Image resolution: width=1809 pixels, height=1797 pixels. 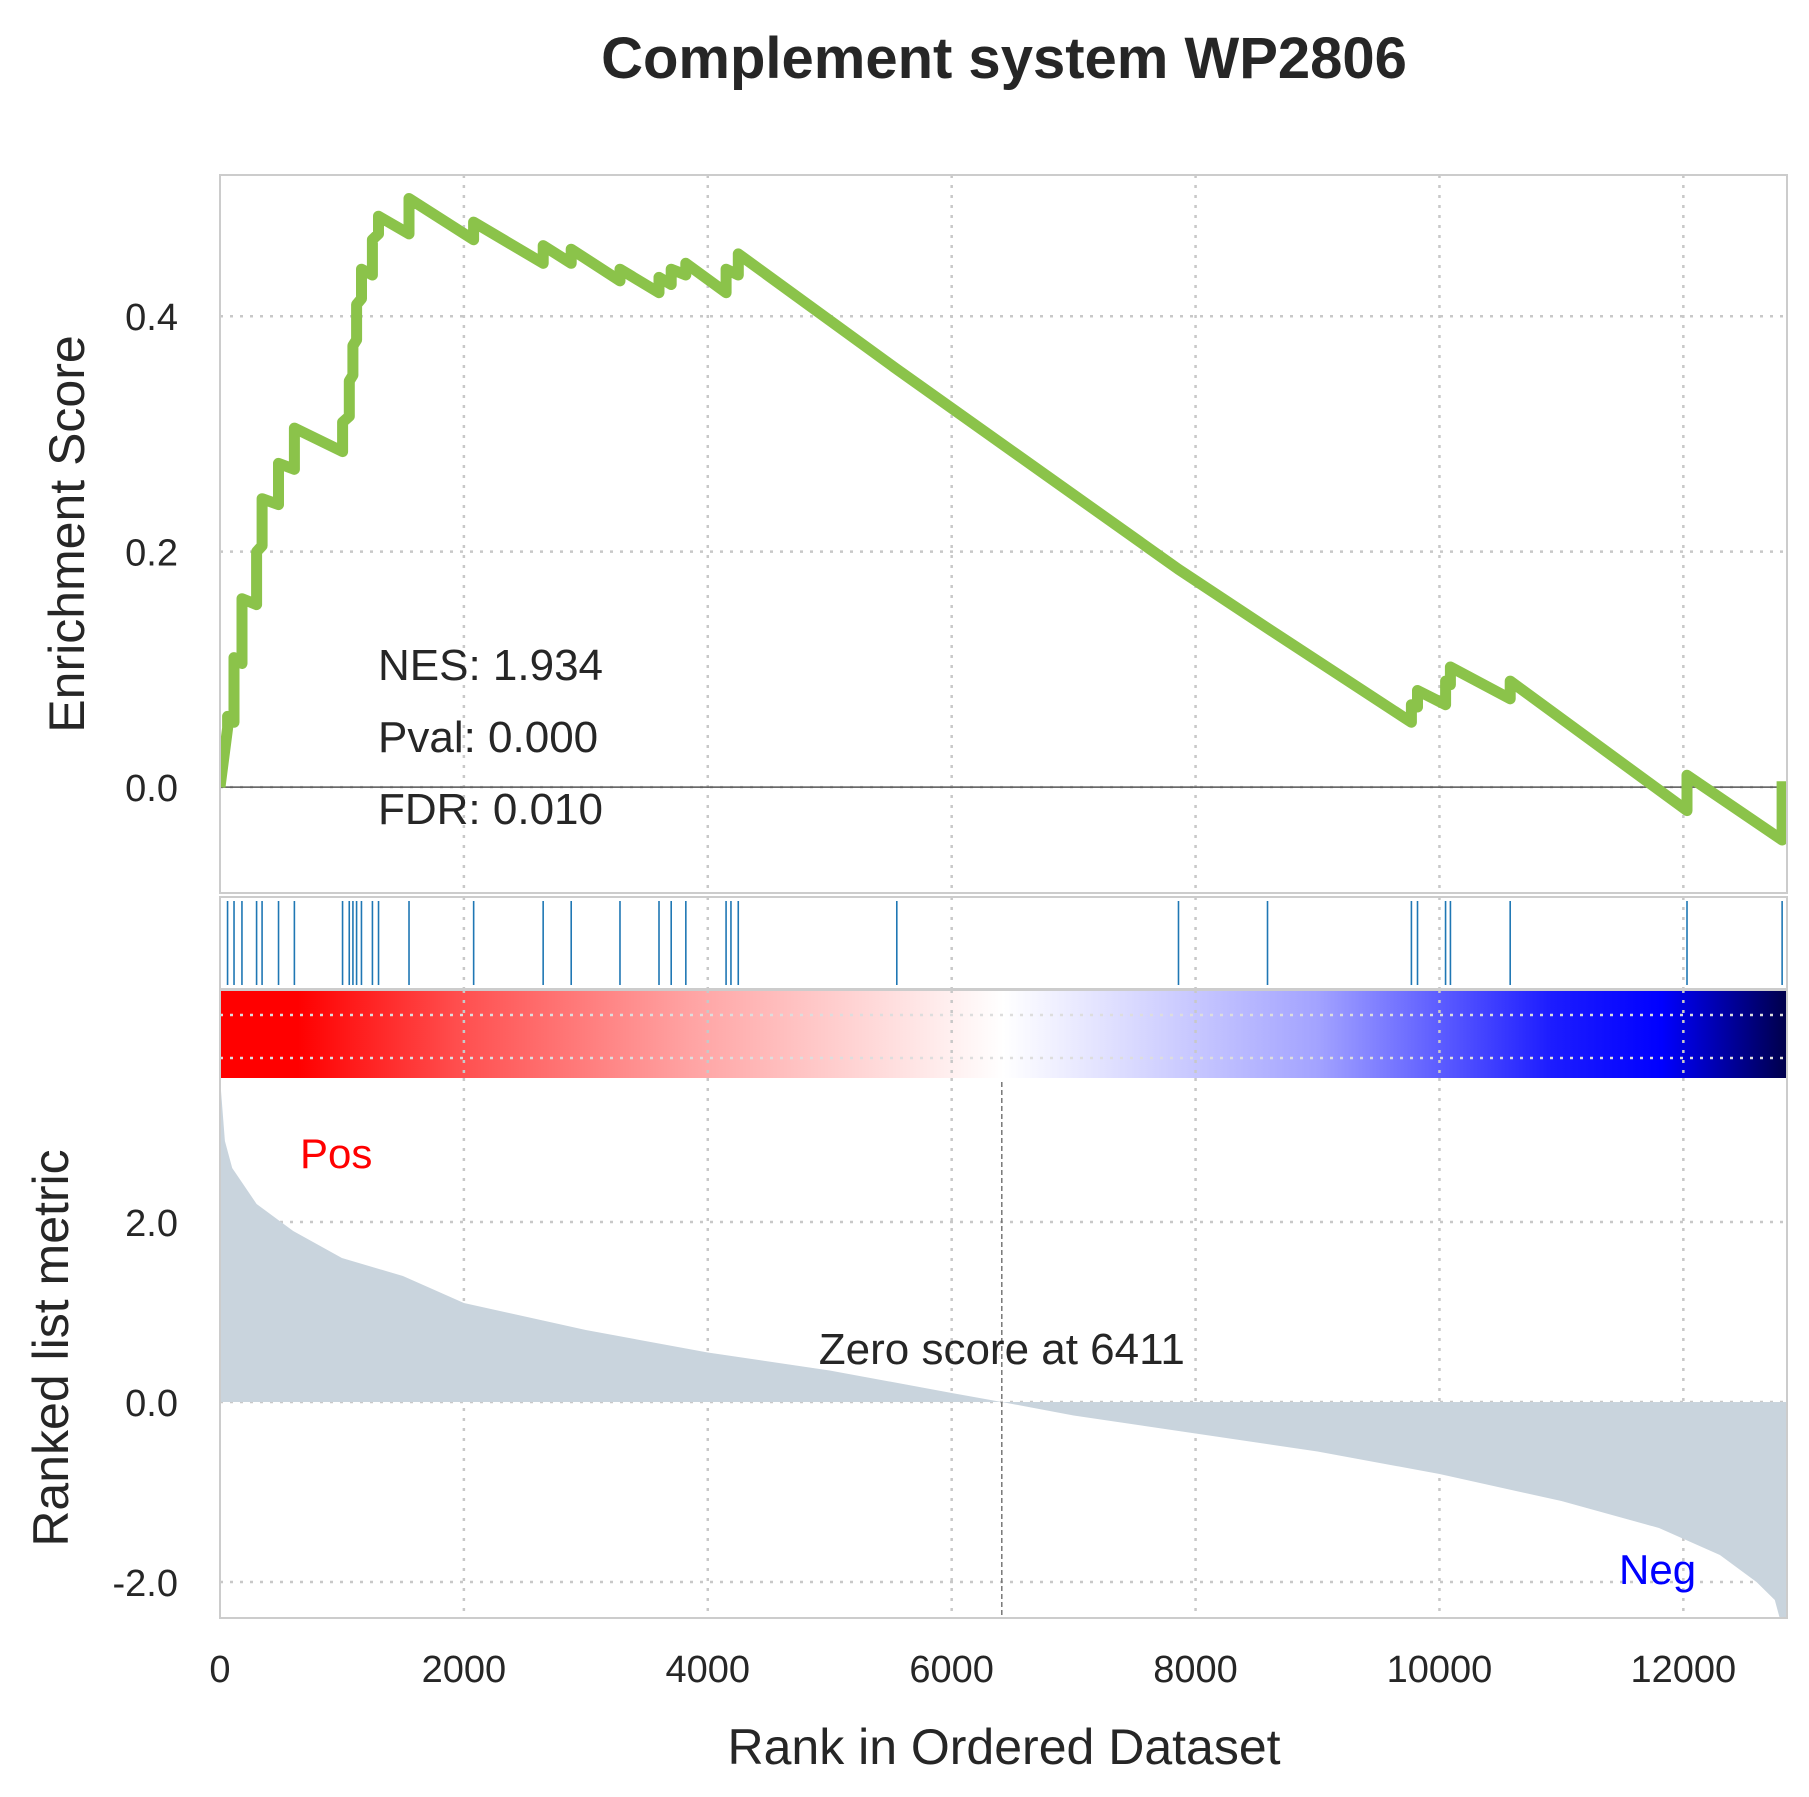 What do you see at coordinates (1657, 1569) in the screenshot?
I see `neg-label: Neg` at bounding box center [1657, 1569].